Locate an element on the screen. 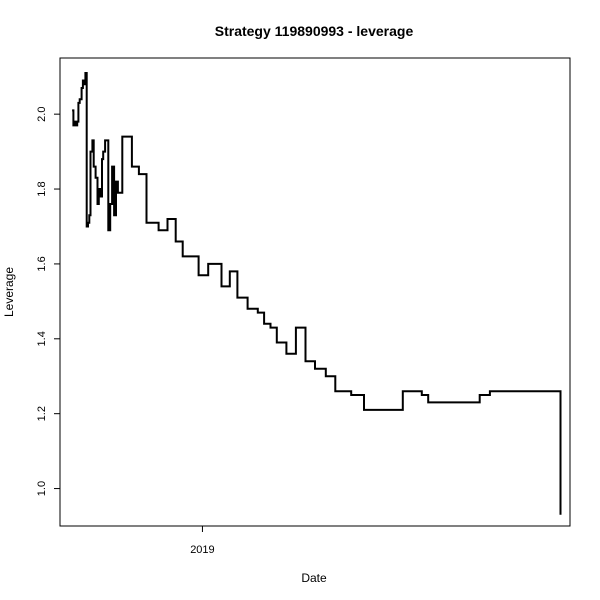  y-tick-label: 1.6 is located at coordinates (42, 263).